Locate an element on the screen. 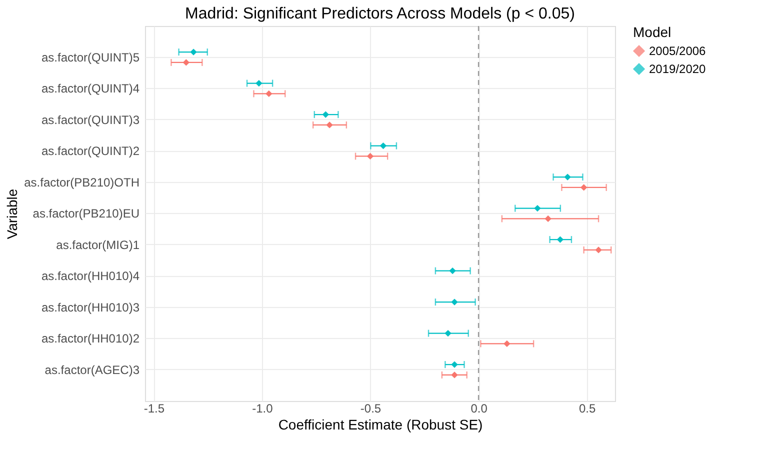  x-tick-label: -1.0 is located at coordinates (263, 409).